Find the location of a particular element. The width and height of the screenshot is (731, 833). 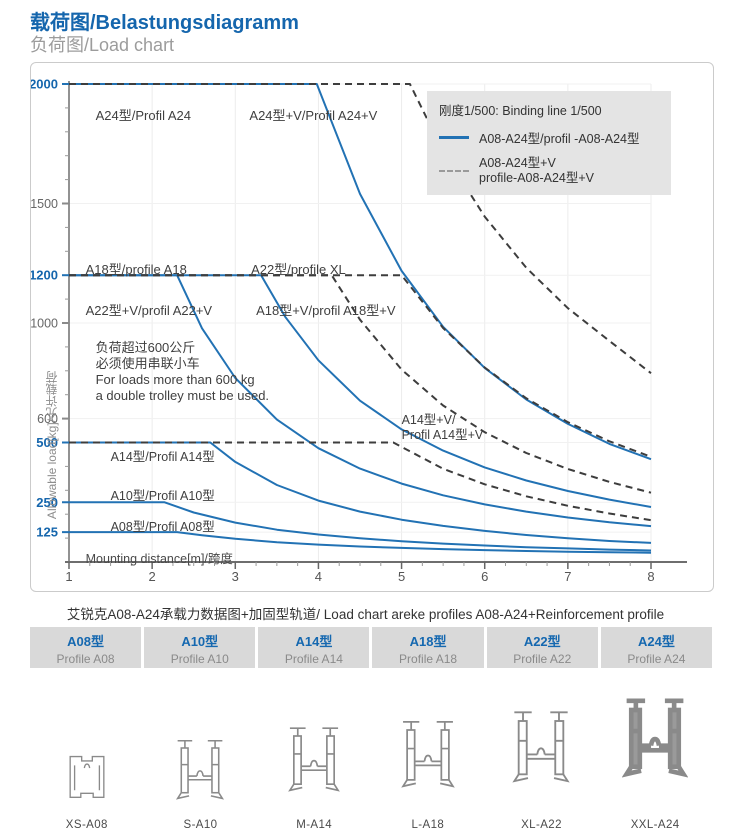

curve-label-a18: A18型/profile A18 is located at coordinates (136, 270).